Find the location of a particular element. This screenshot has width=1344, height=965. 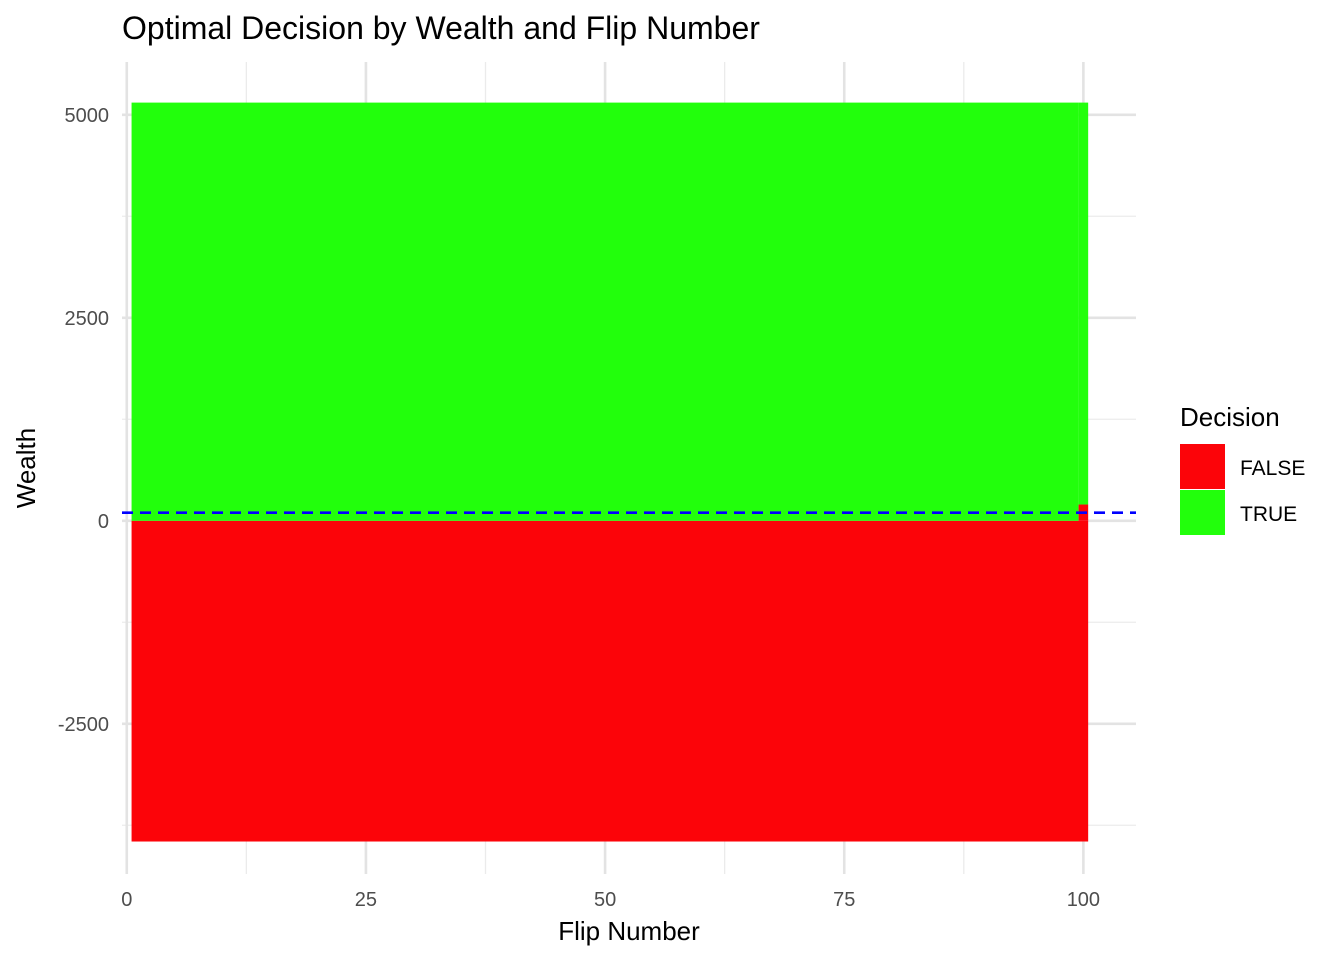

y-axis-label: Wealth is located at coordinates (26, 468).